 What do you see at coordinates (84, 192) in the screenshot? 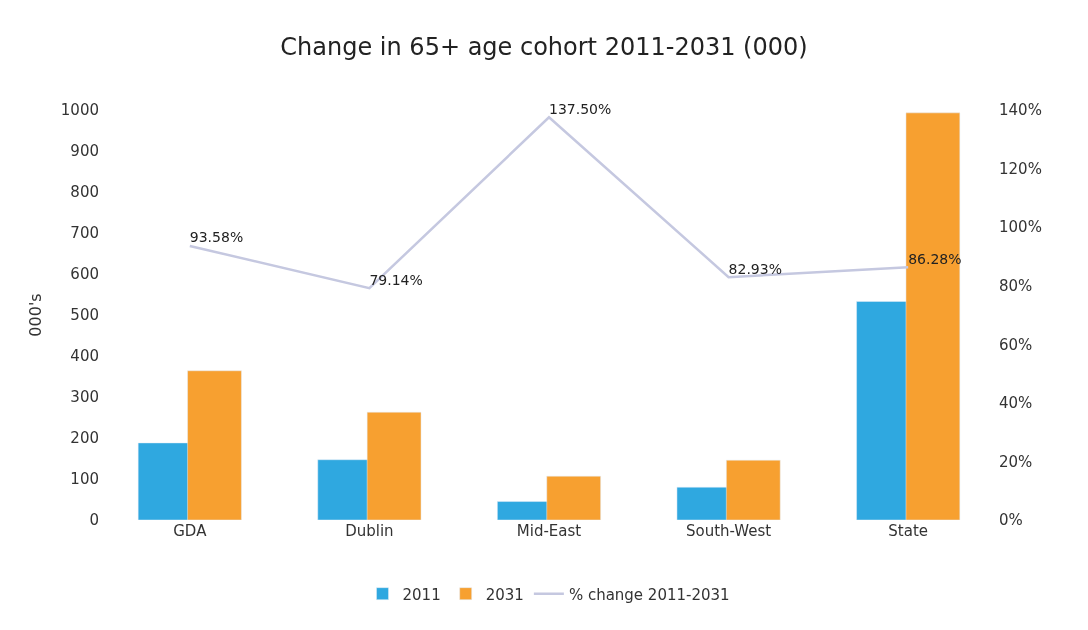
I see `y-tick-label: 800` at bounding box center [84, 192].